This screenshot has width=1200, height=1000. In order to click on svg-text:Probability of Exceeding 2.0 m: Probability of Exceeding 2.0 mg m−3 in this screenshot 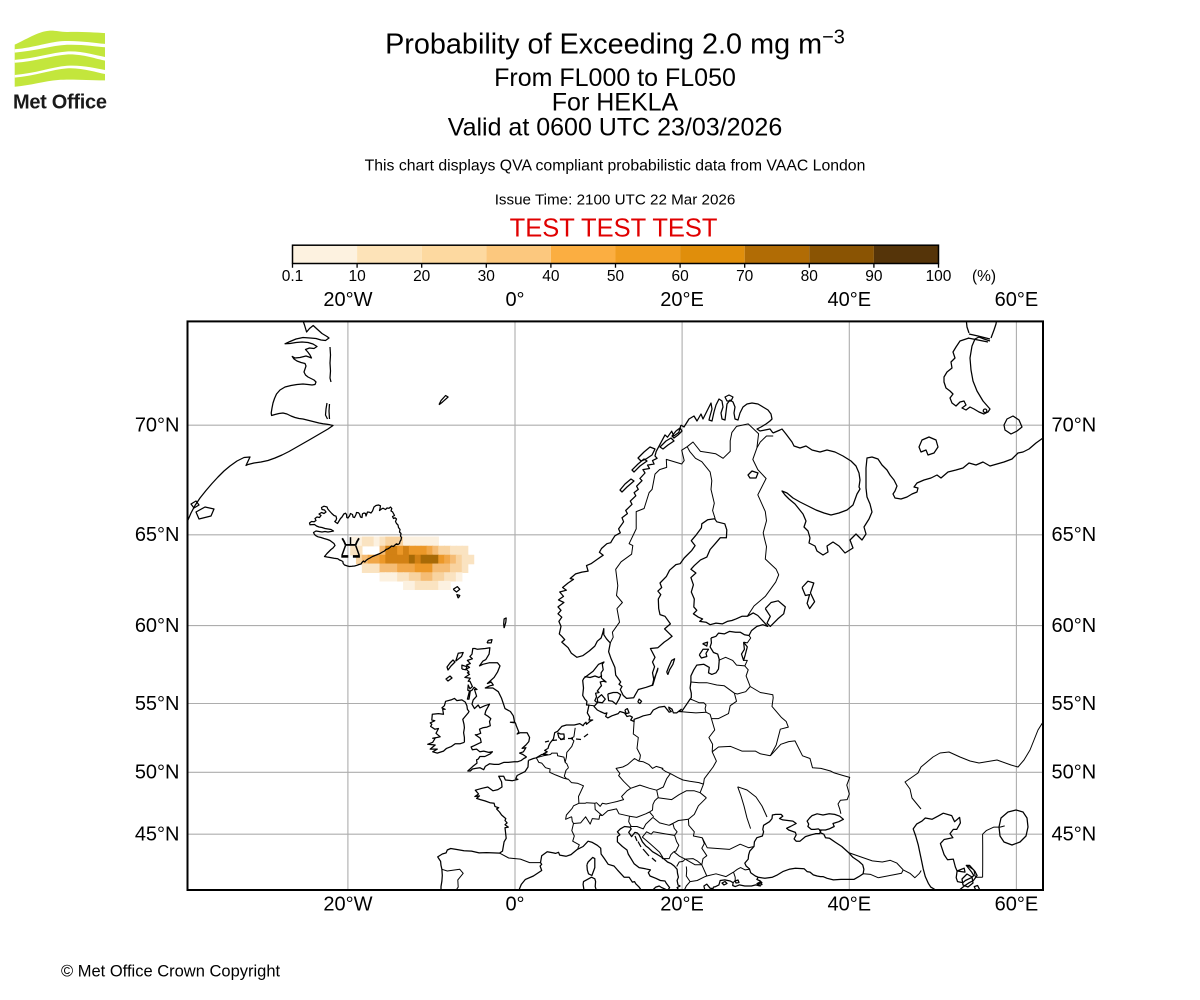, I will do `click(615, 44)`.